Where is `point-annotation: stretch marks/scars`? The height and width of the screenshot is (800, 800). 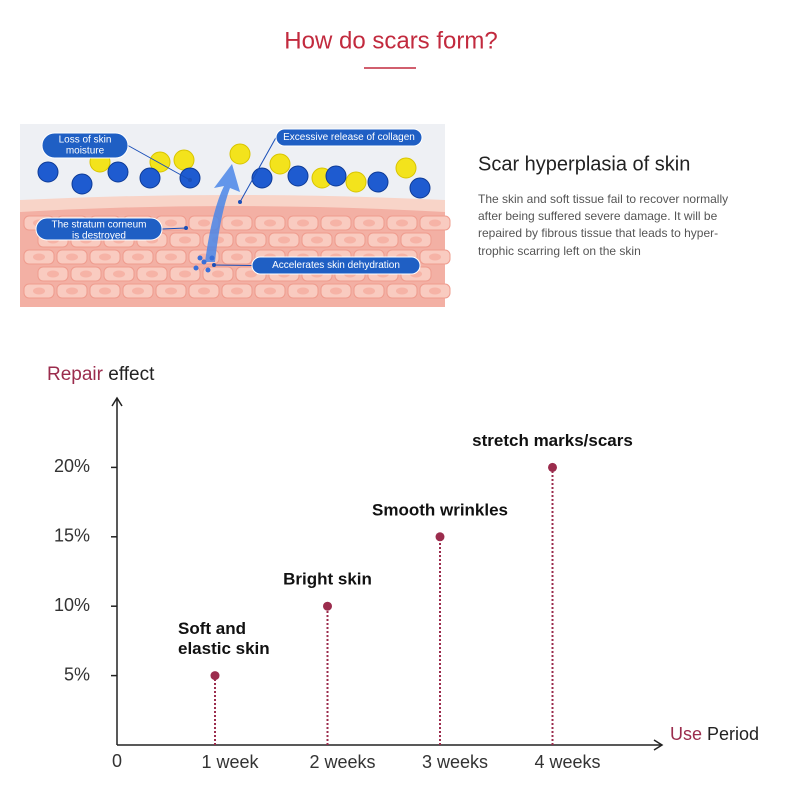
point-annotation: stretch marks/scars is located at coordinates (552, 440).